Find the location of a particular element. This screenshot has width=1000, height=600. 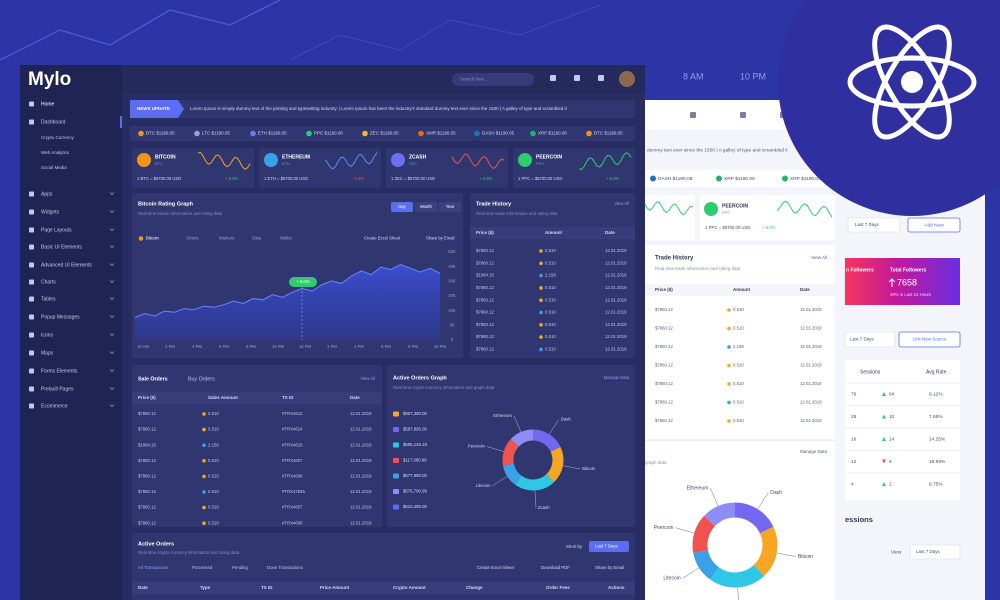

y-tick-label: 0 is located at coordinates (452, 339).